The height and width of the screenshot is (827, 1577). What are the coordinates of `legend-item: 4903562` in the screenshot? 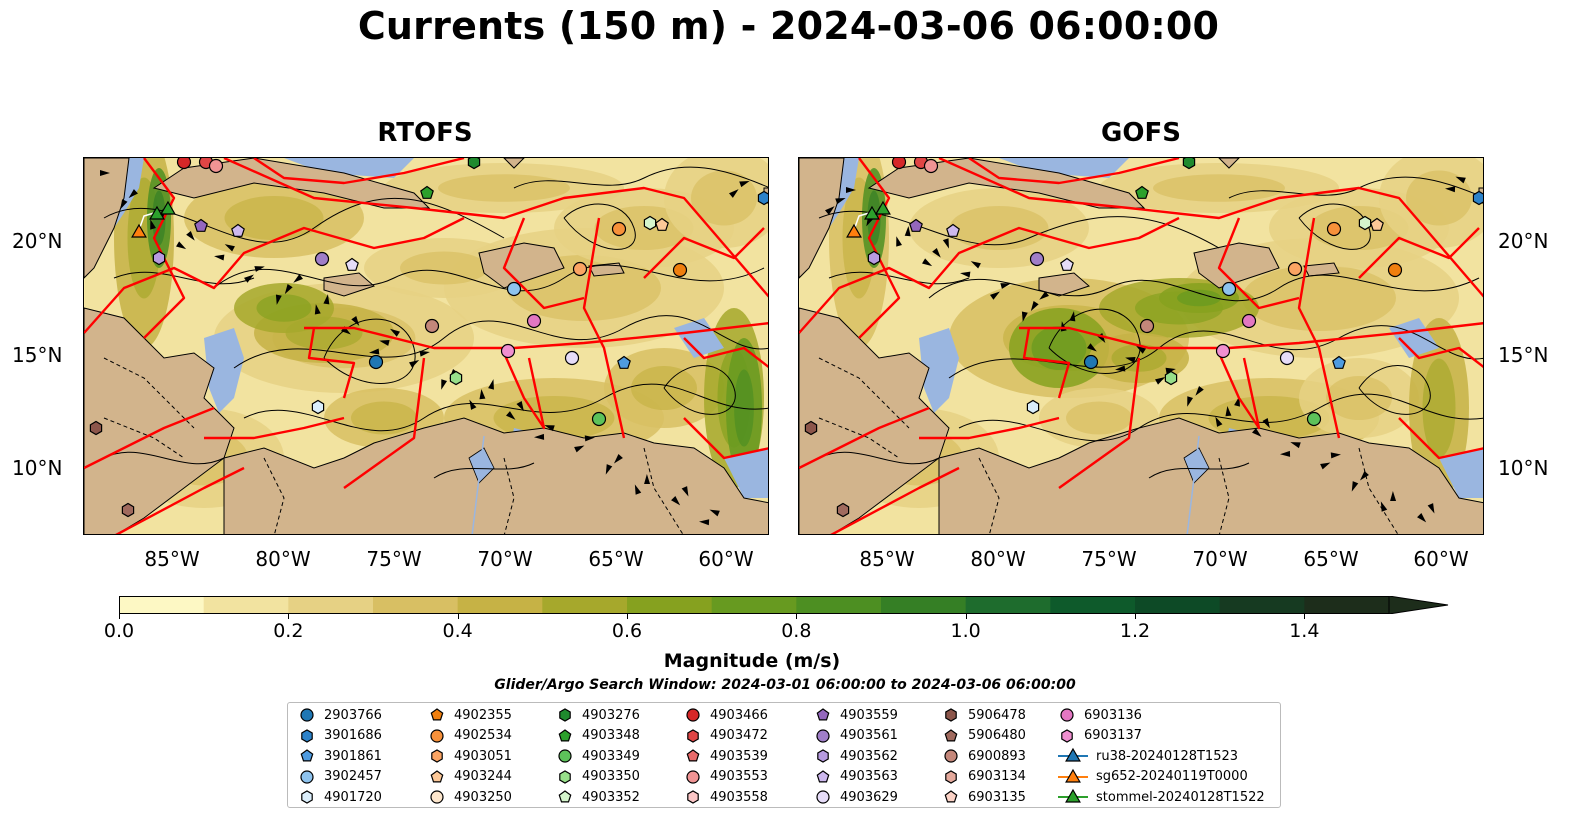 It's located at (855, 756).